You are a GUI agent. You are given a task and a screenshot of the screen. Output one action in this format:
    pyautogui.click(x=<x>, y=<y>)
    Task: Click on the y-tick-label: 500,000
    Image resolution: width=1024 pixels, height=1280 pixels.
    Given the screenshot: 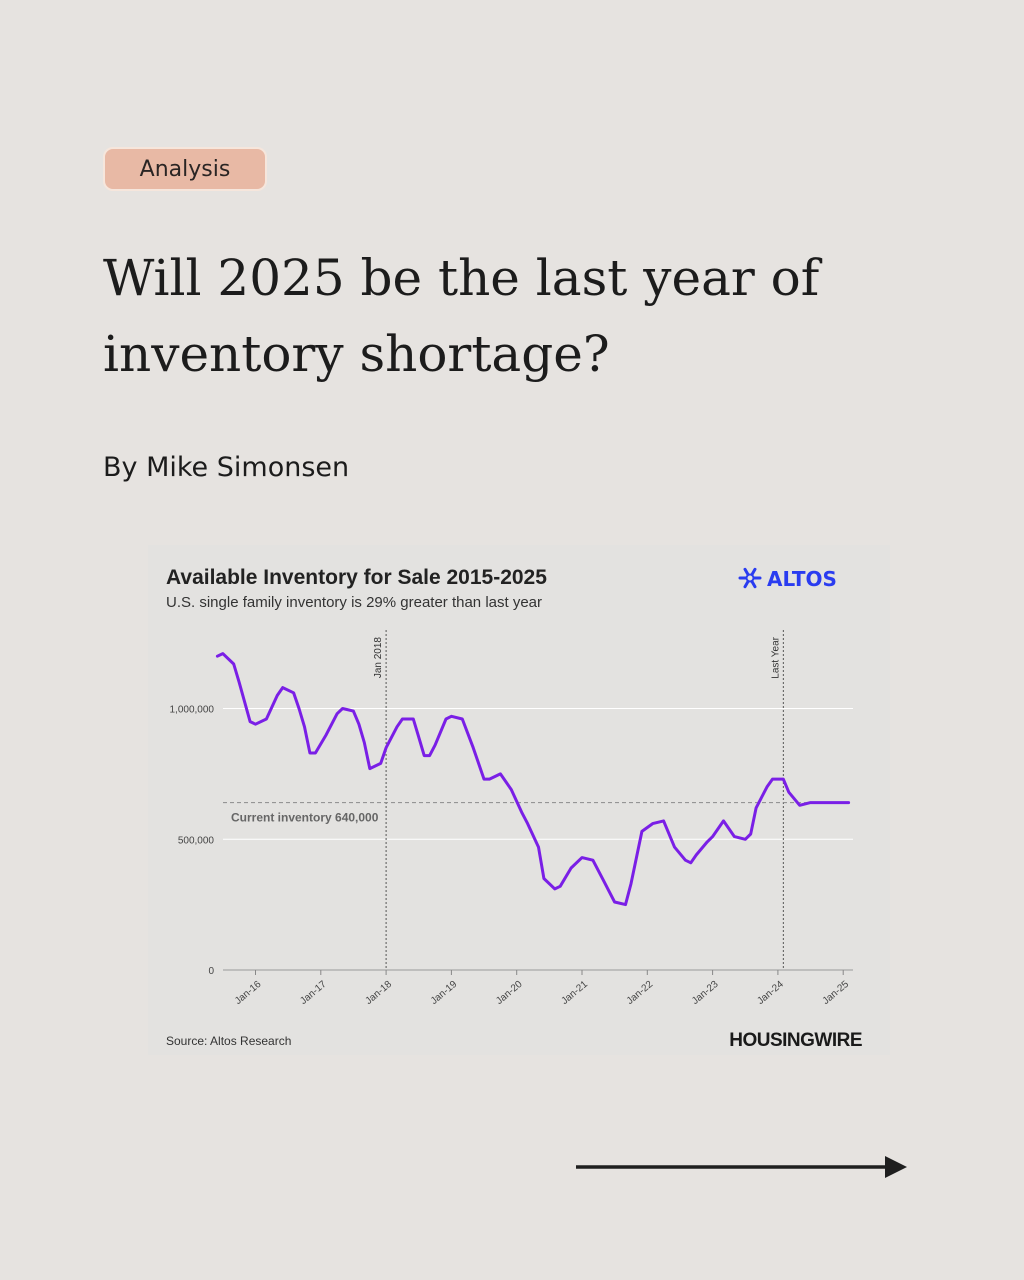 What is the action you would take?
    pyautogui.click(x=196, y=840)
    